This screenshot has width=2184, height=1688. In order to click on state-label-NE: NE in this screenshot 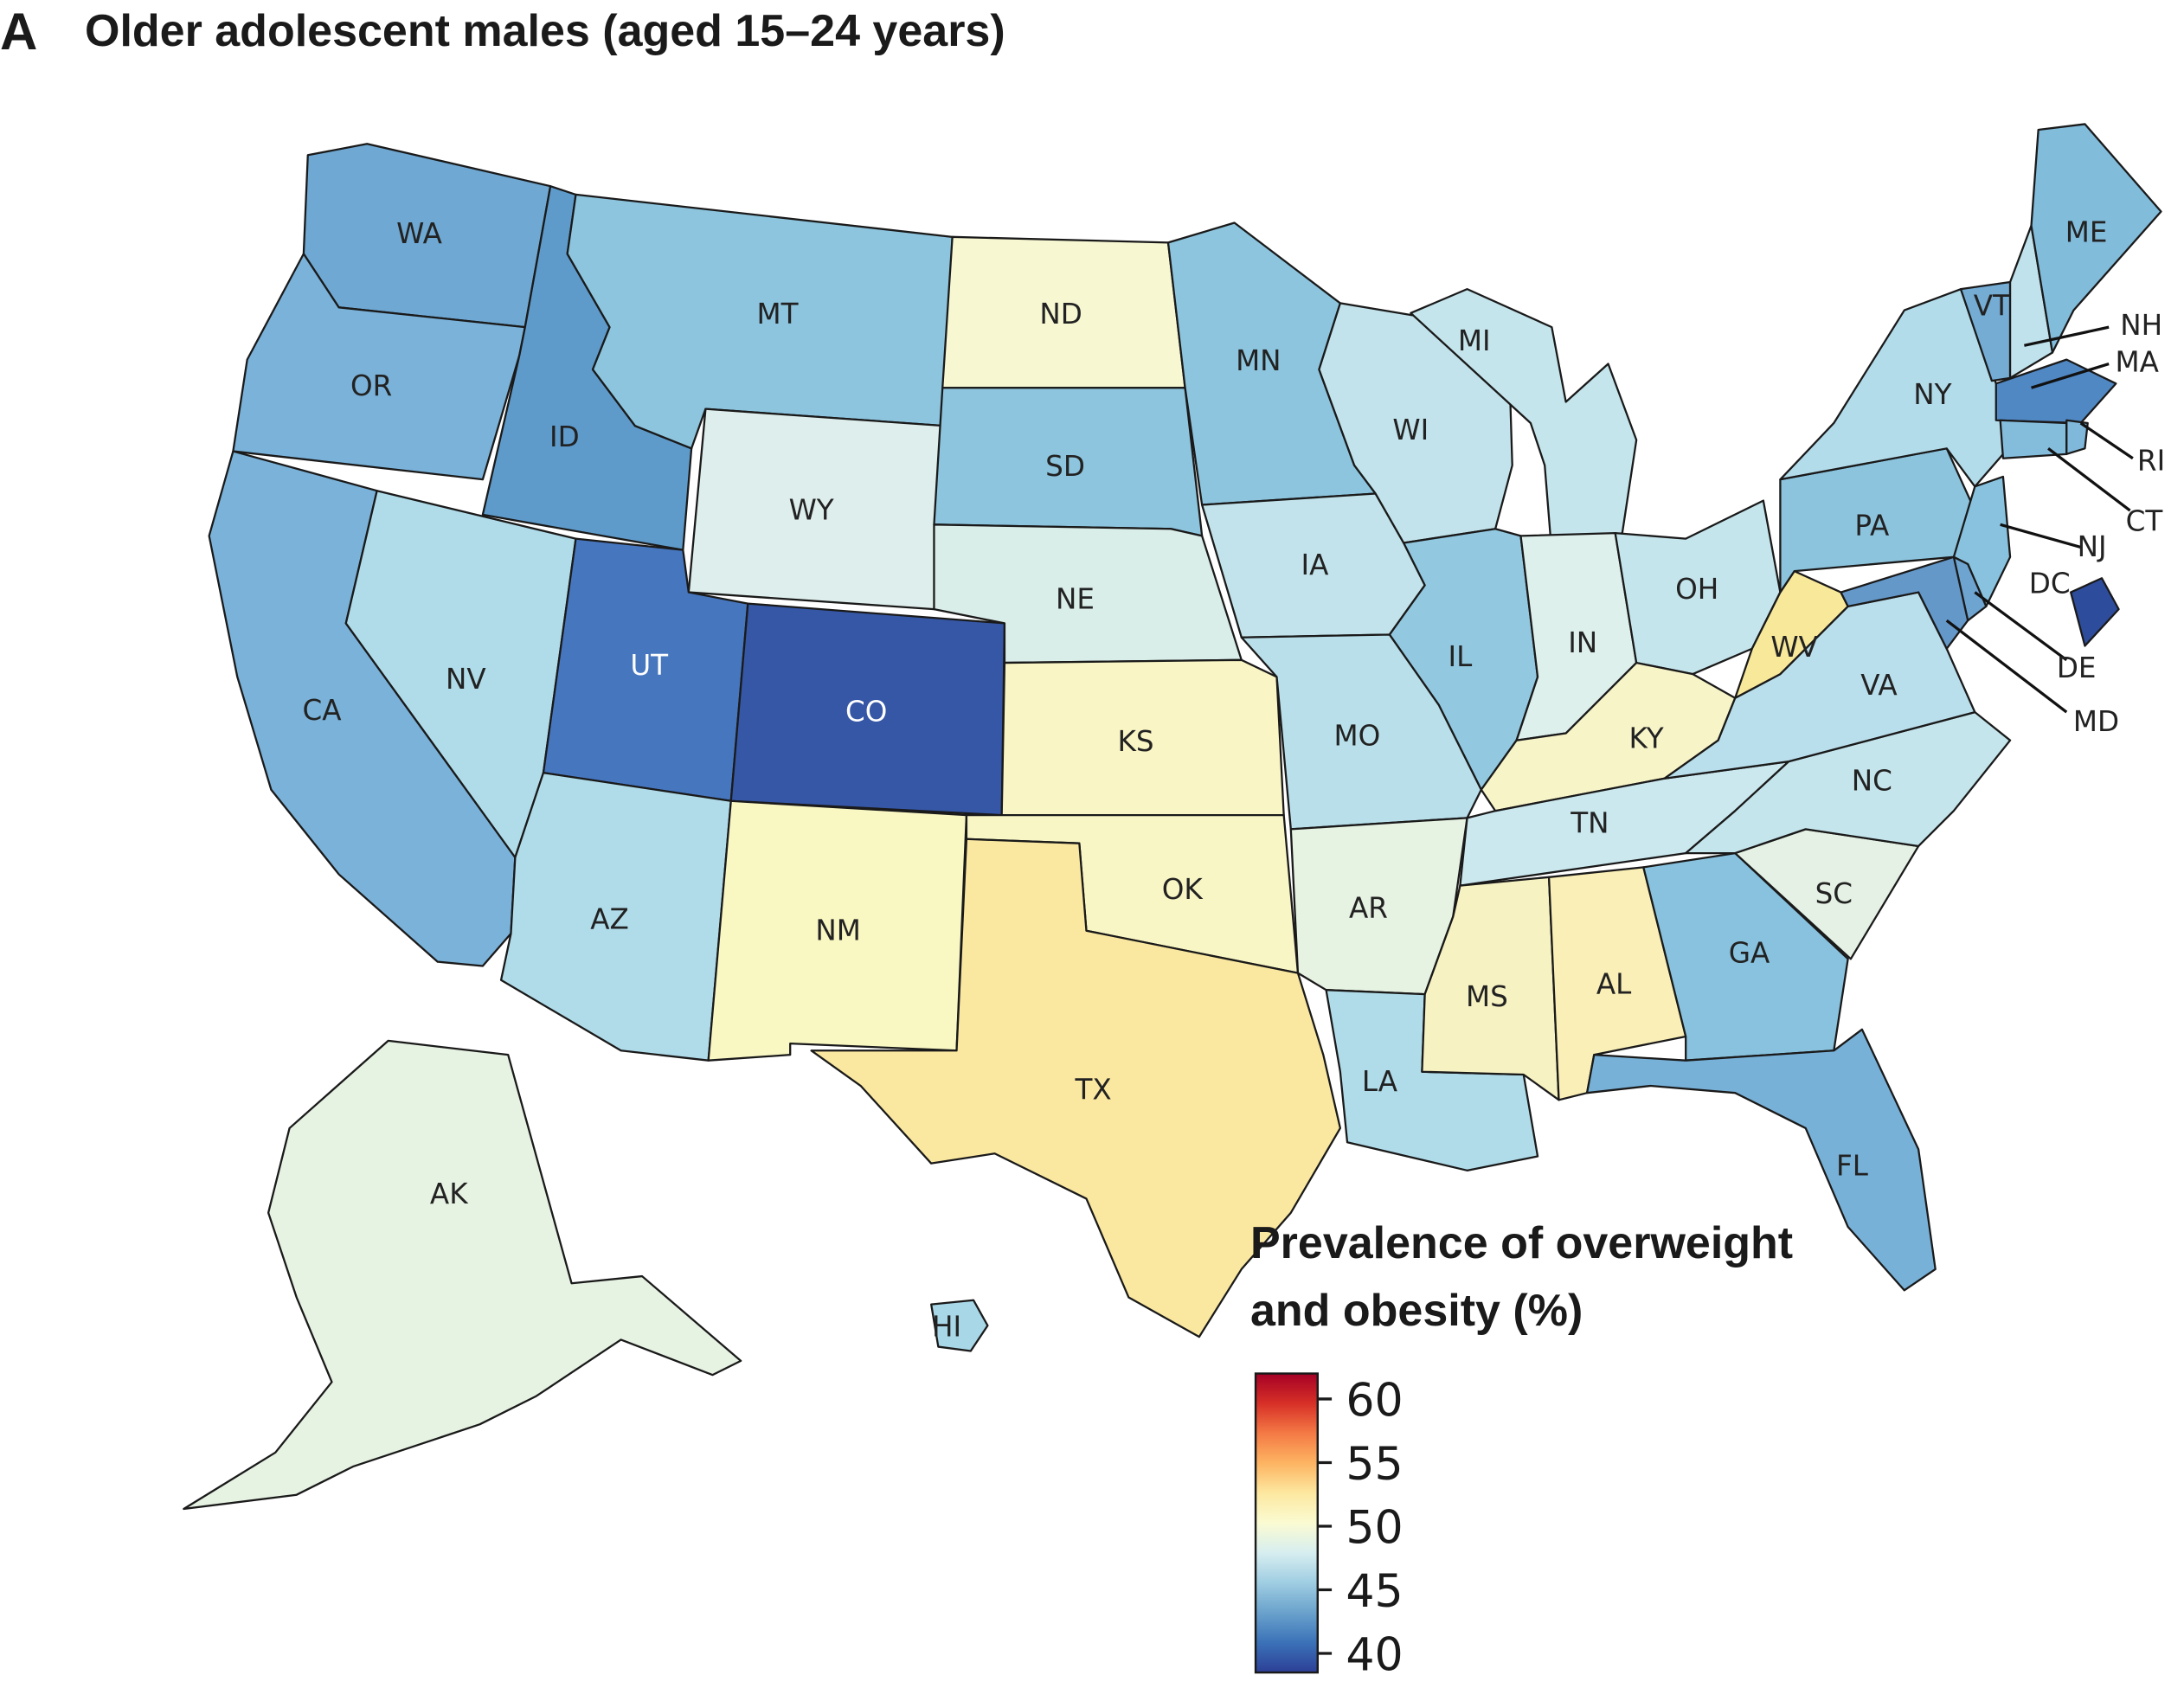, I will do `click(1075, 598)`.